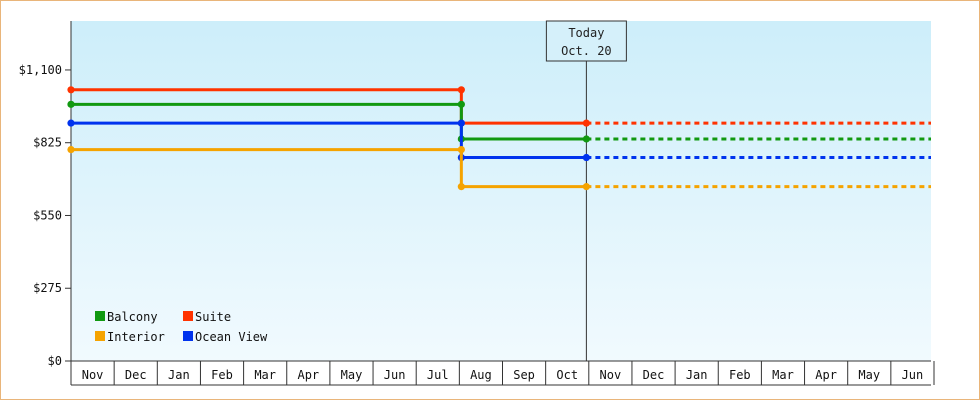 This screenshot has height=400, width=980. What do you see at coordinates (231, 337) in the screenshot?
I see `legend-label: Ocean View` at bounding box center [231, 337].